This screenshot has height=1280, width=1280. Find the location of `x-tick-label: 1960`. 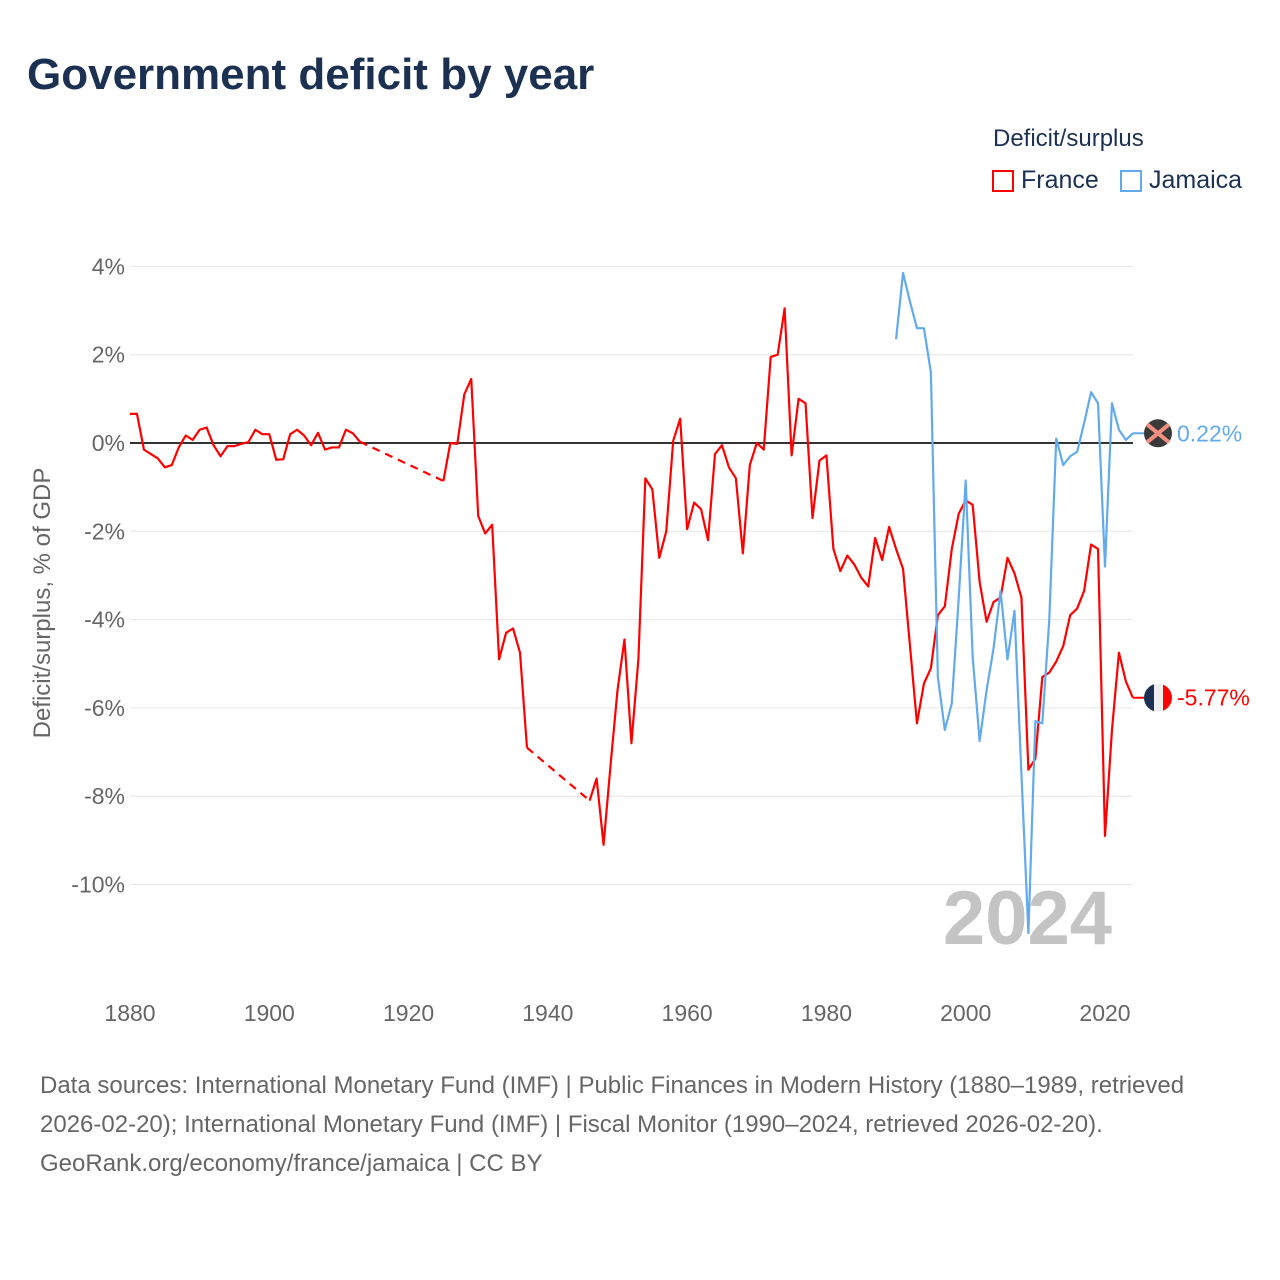

x-tick-label: 1960 is located at coordinates (687, 1013).